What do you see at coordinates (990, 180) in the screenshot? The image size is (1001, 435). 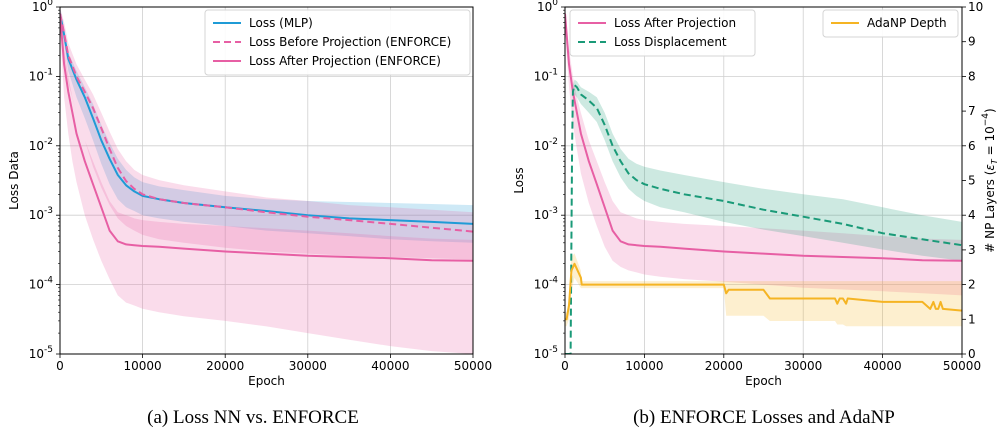 I see `y-right-axis-label: # NP Layers (εT = 10−4)` at bounding box center [990, 180].